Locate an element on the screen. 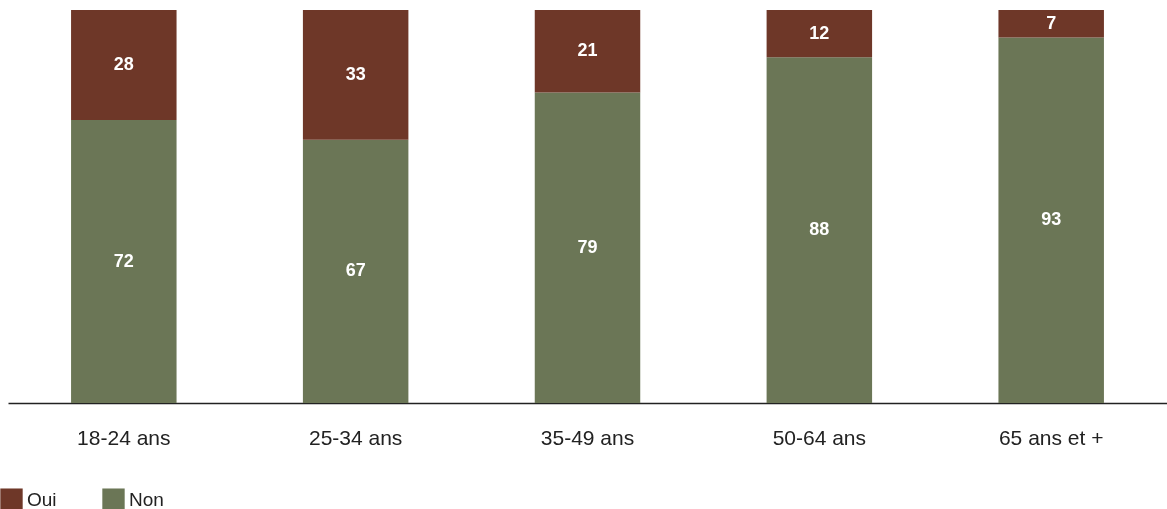 The height and width of the screenshot is (509, 1167). data-label: 12 is located at coordinates (819, 32).